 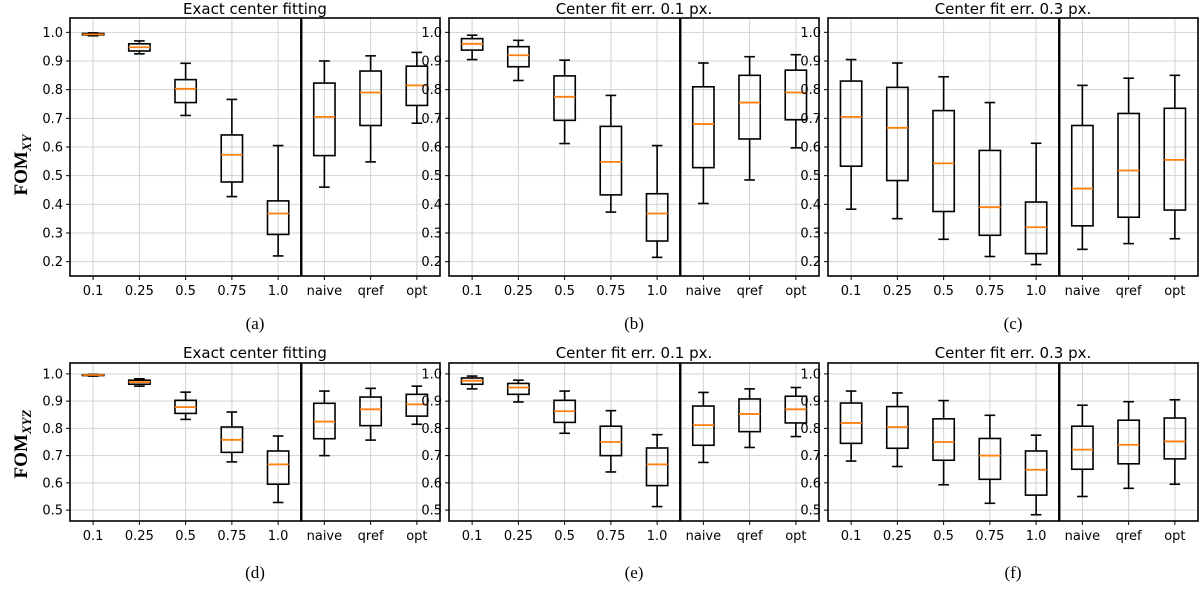 I want to click on y-label-row-2: FOMXYZ, so click(x=22, y=444).